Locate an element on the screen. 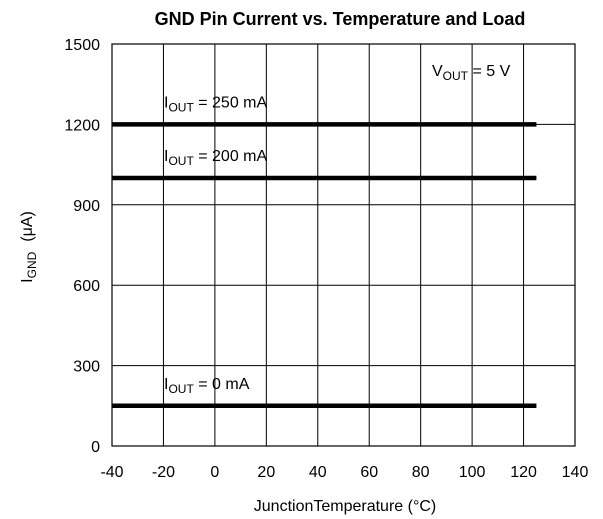 The image size is (603, 519). y-ticks: 0 300 600 900 1200 1500 is located at coordinates (82, 246).